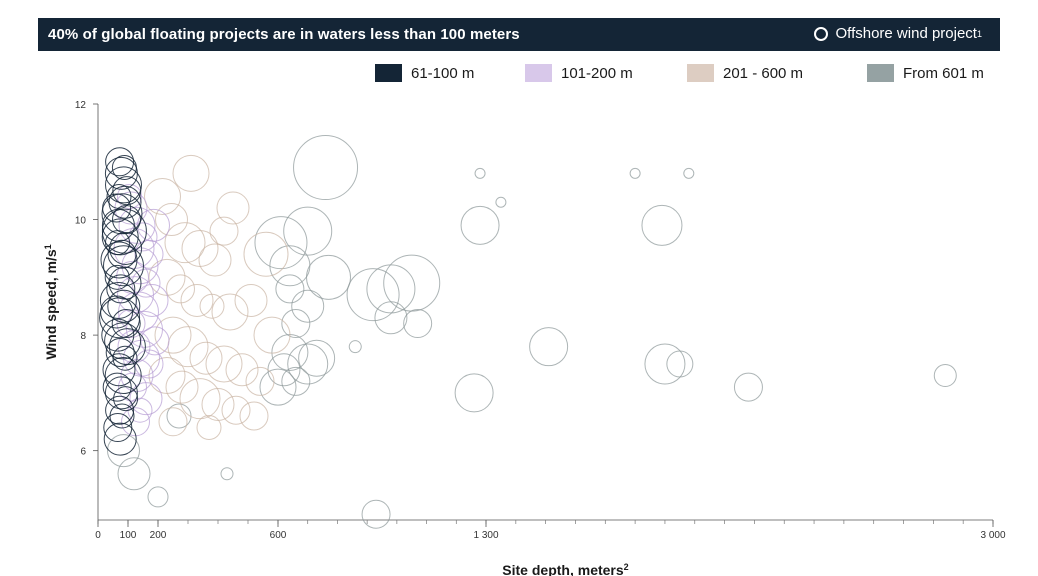 The height and width of the screenshot is (576, 1038). What do you see at coordinates (979, 33) in the screenshot?
I see `size-key-superscript: 1` at bounding box center [979, 33].